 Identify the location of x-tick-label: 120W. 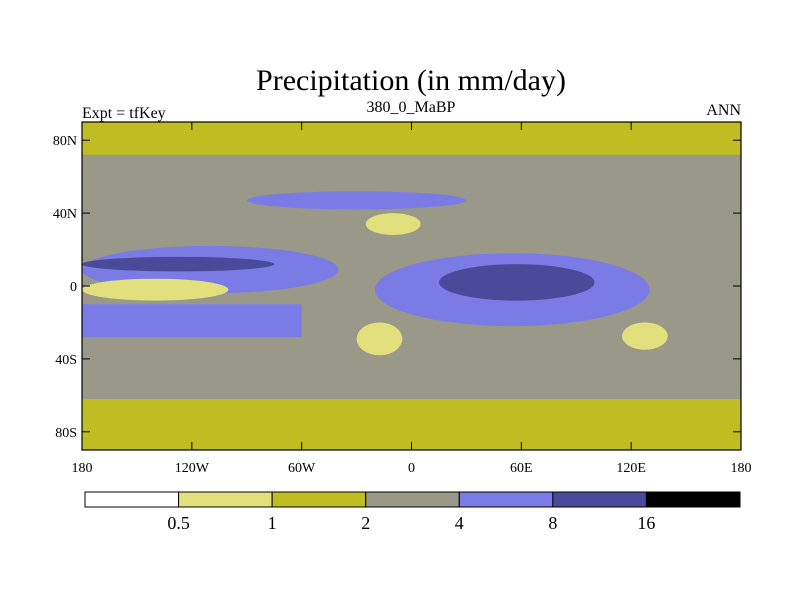
(192, 468).